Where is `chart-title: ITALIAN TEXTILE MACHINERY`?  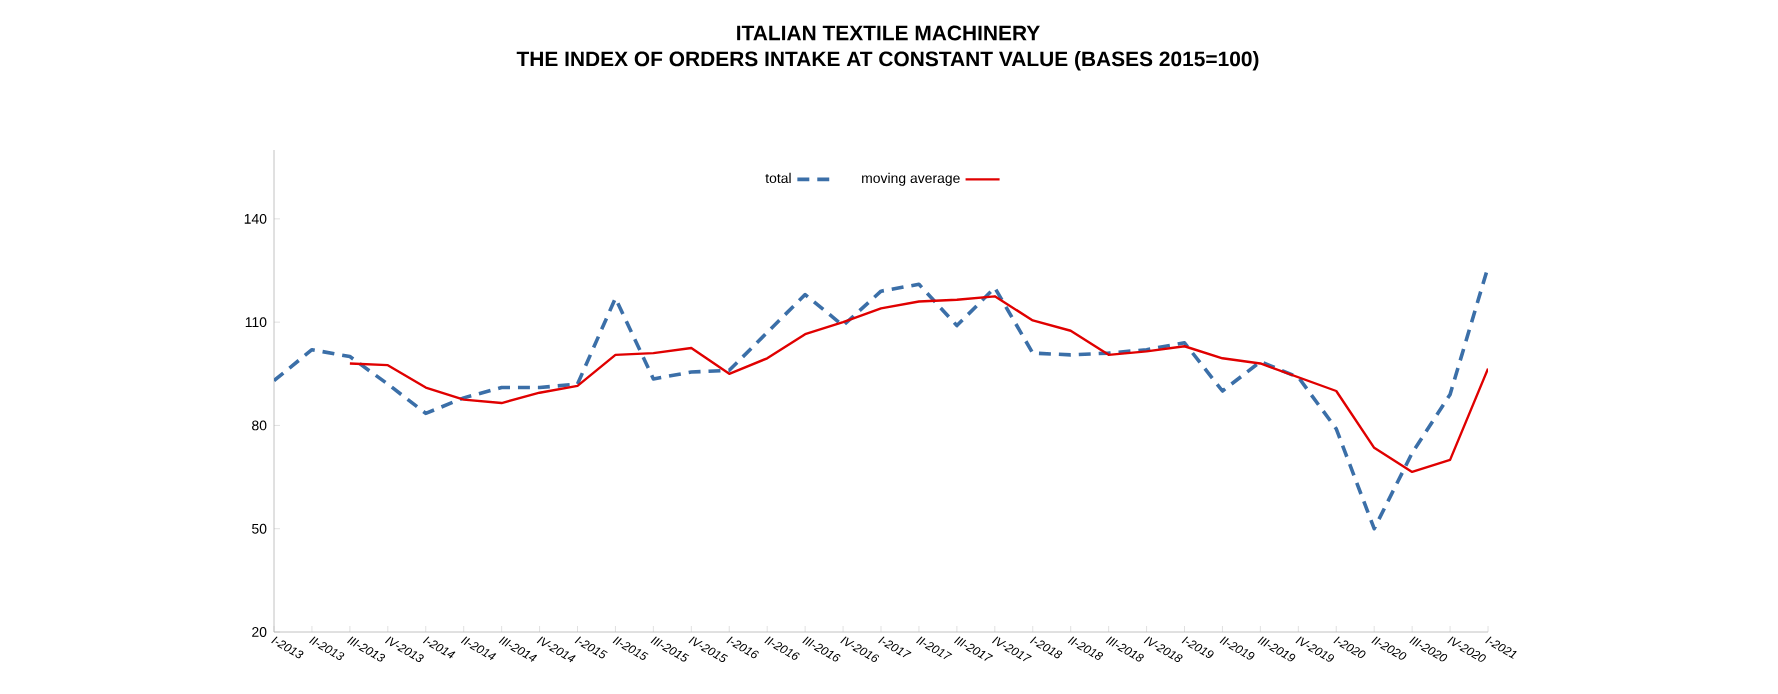 chart-title: ITALIAN TEXTILE MACHINERY is located at coordinates (888, 33).